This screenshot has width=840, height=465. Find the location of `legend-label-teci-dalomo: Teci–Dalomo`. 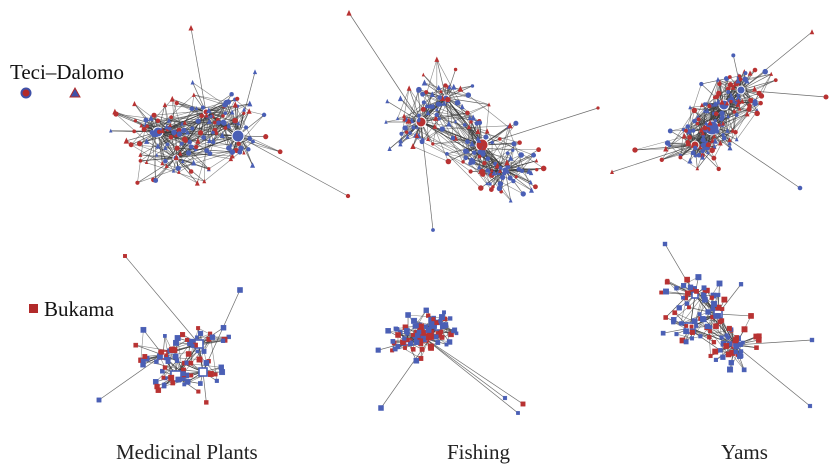

legend-label-teci-dalomo: Teci–Dalomo is located at coordinates (67, 72).